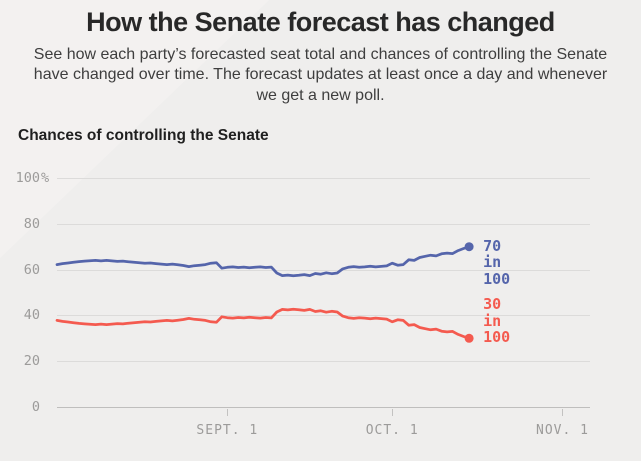 The height and width of the screenshot is (461, 641). I want to click on blue-series-line, so click(263, 261).